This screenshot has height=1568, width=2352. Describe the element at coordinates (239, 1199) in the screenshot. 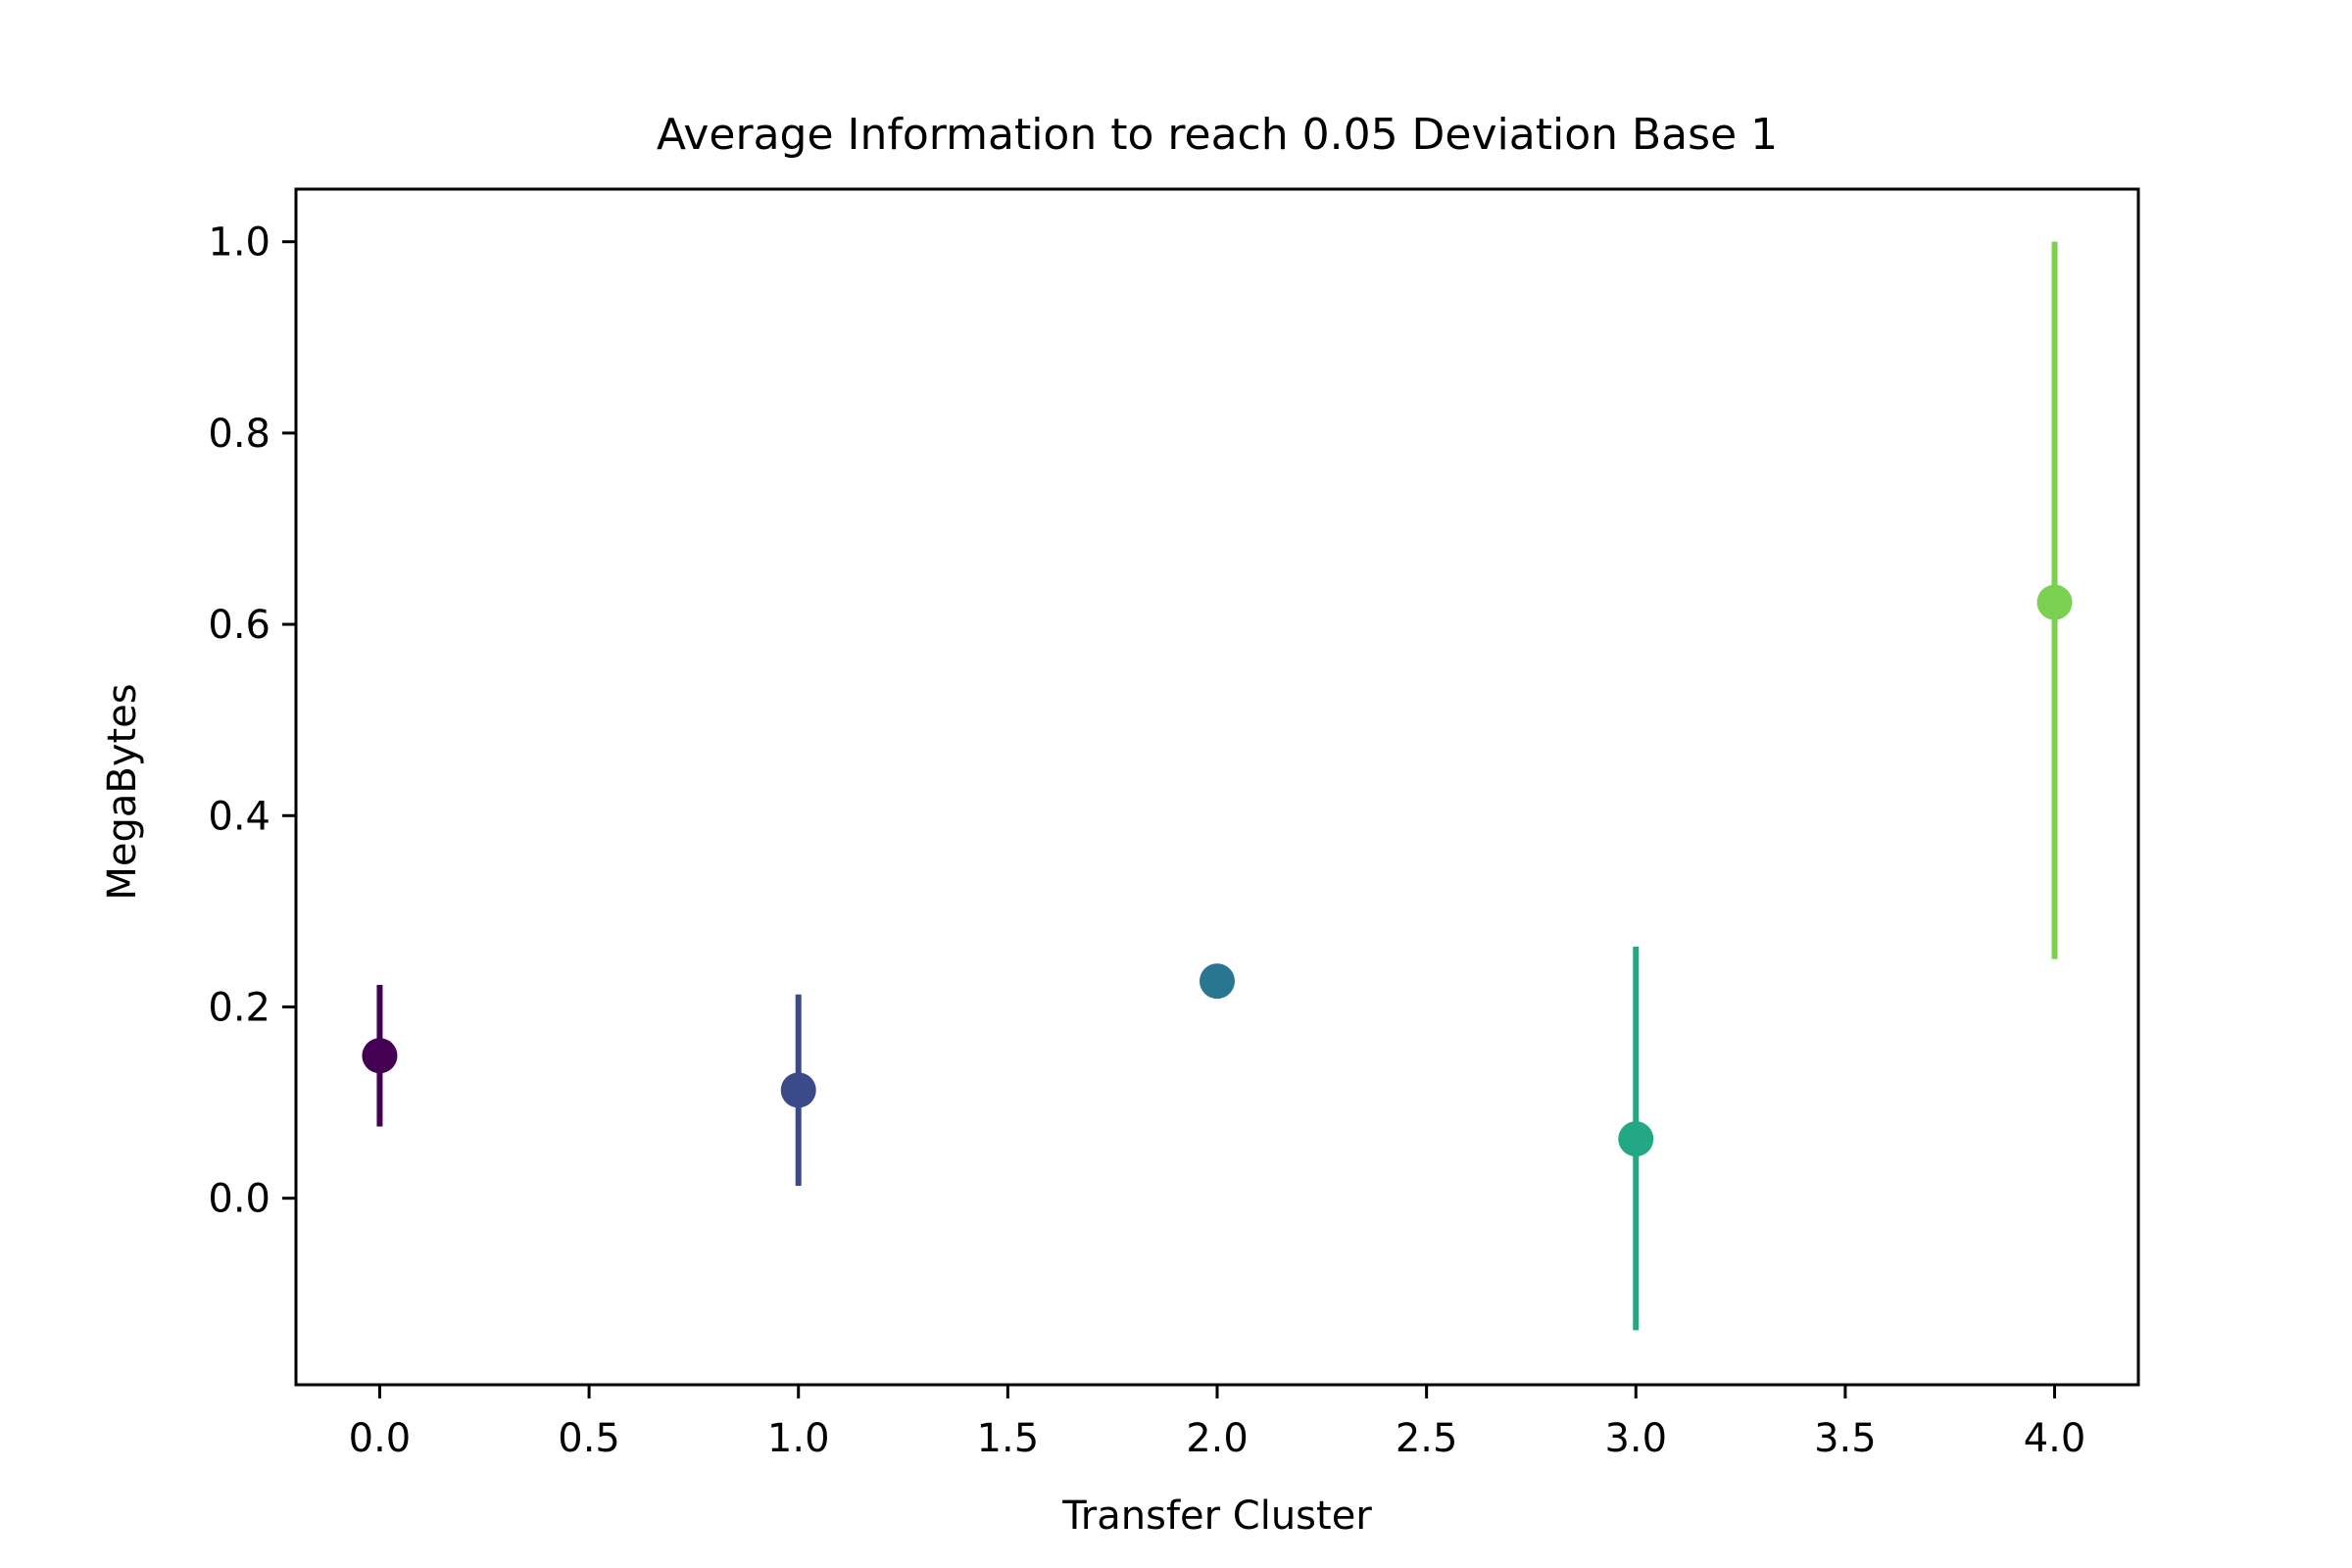

I see `y-tick-label: 0.0` at that location.